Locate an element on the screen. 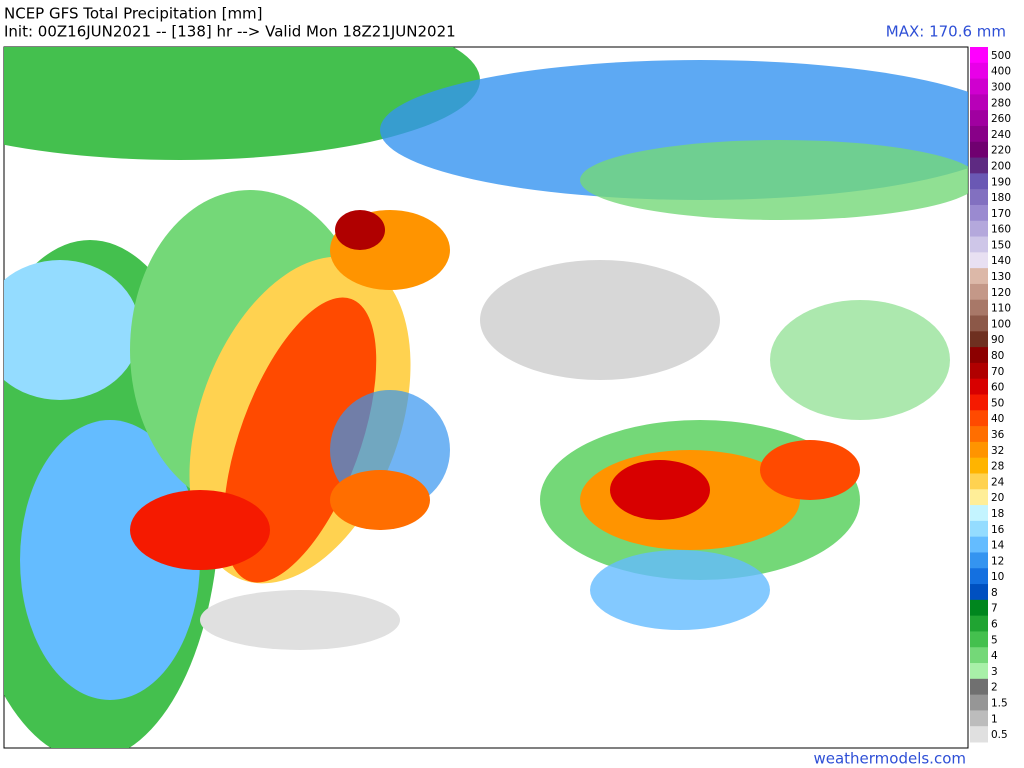  colorbar-label: 220 is located at coordinates (1001, 151).